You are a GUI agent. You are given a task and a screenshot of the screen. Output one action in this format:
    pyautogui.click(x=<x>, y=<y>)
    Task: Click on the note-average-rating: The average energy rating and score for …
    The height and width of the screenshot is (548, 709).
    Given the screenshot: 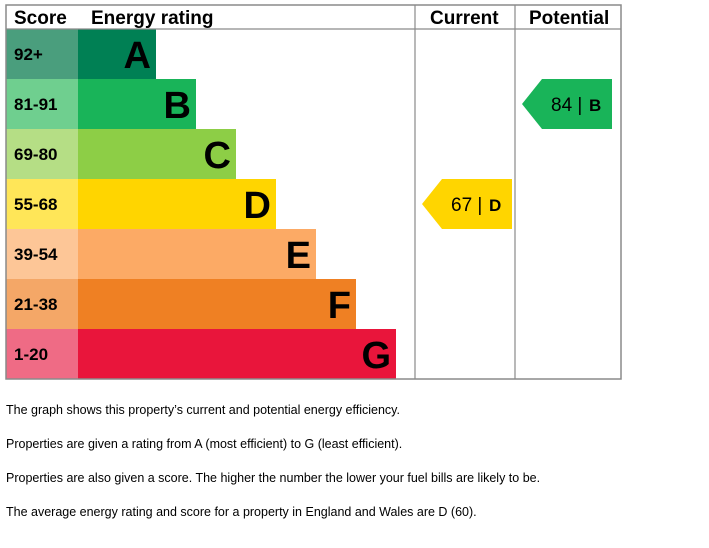 What is the action you would take?
    pyautogui.click(x=241, y=512)
    